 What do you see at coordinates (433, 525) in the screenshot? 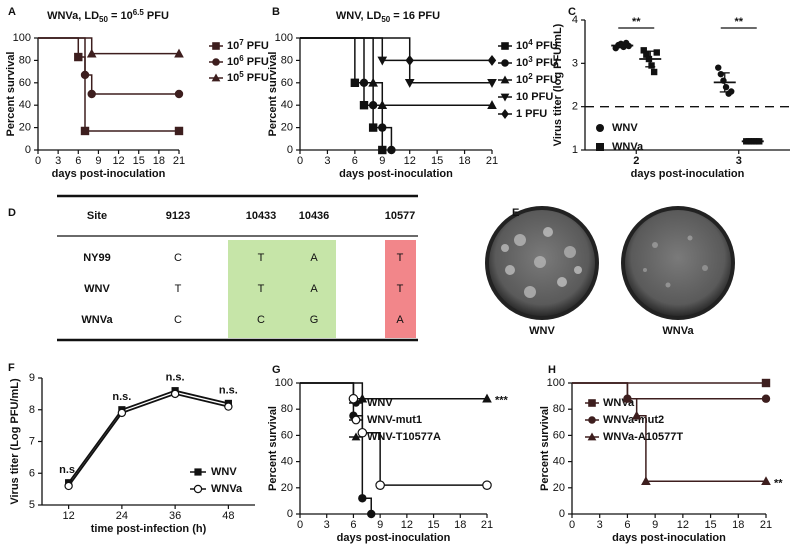
I see `x-tick-label: 15` at bounding box center [433, 525].